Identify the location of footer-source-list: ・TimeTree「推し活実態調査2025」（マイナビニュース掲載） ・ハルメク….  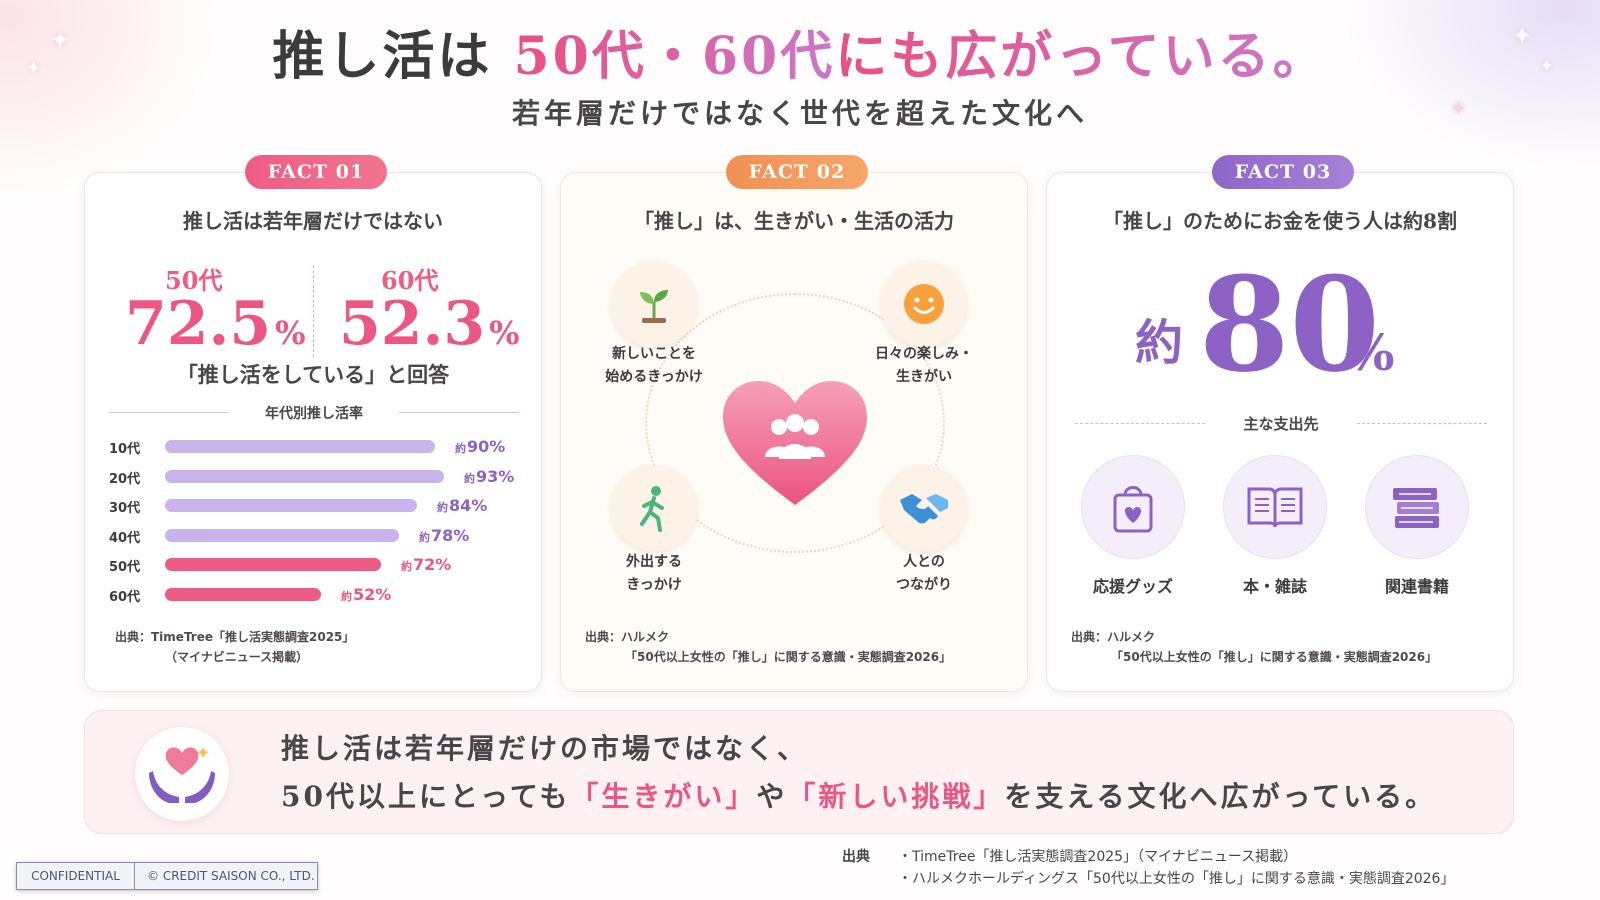
(1176, 868).